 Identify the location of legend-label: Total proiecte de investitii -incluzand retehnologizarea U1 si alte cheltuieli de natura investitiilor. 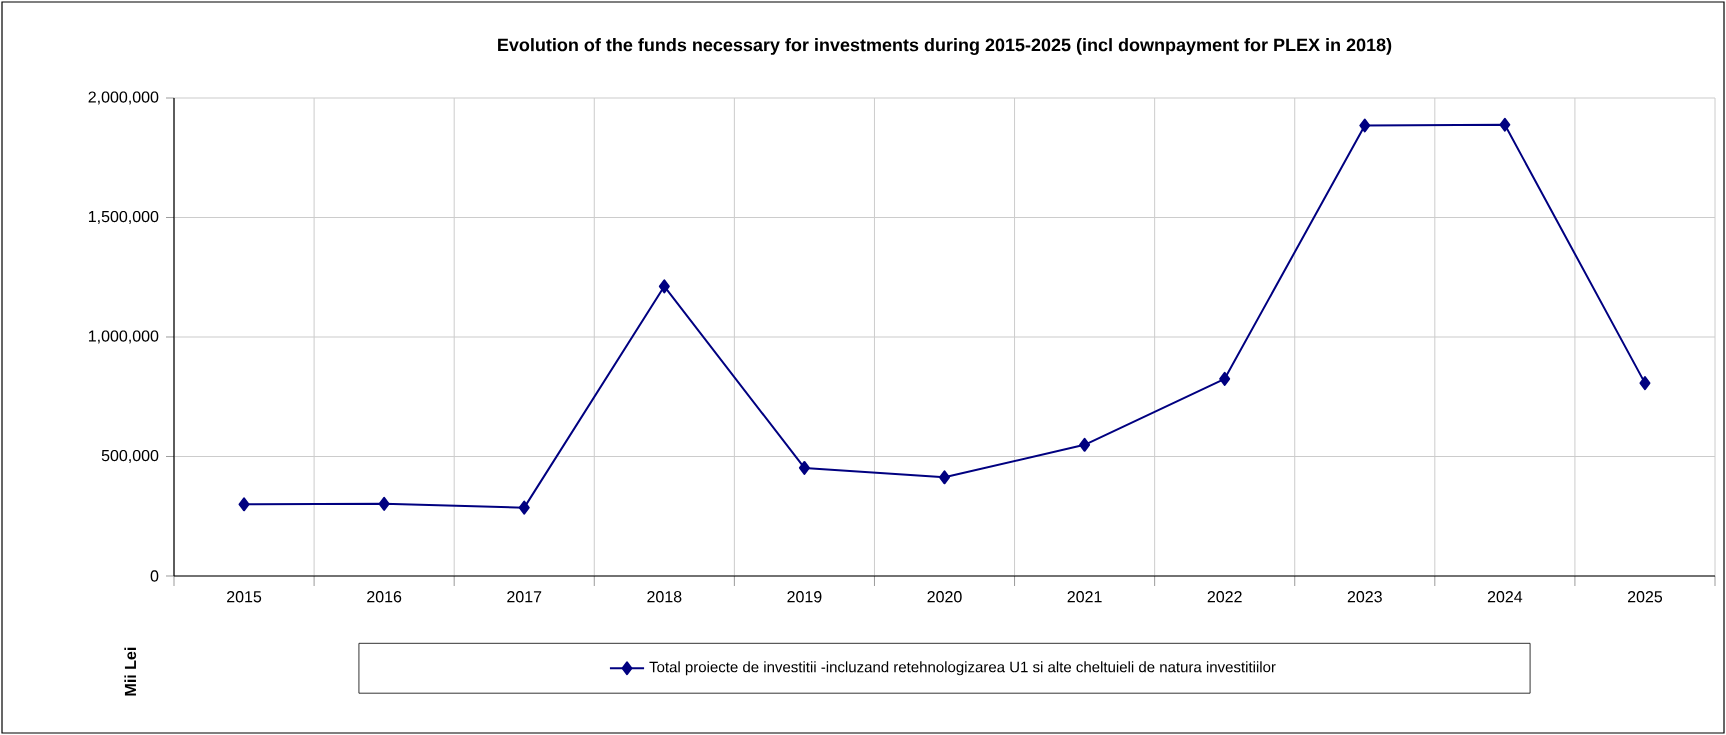
(962, 668).